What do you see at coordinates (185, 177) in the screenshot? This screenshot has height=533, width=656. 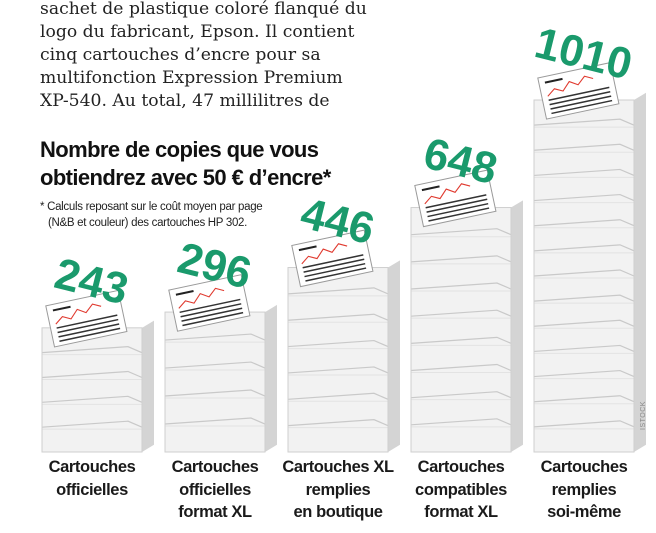 I see `chart-title-line-2: obtiendrez avec 50 € d’encre*` at bounding box center [185, 177].